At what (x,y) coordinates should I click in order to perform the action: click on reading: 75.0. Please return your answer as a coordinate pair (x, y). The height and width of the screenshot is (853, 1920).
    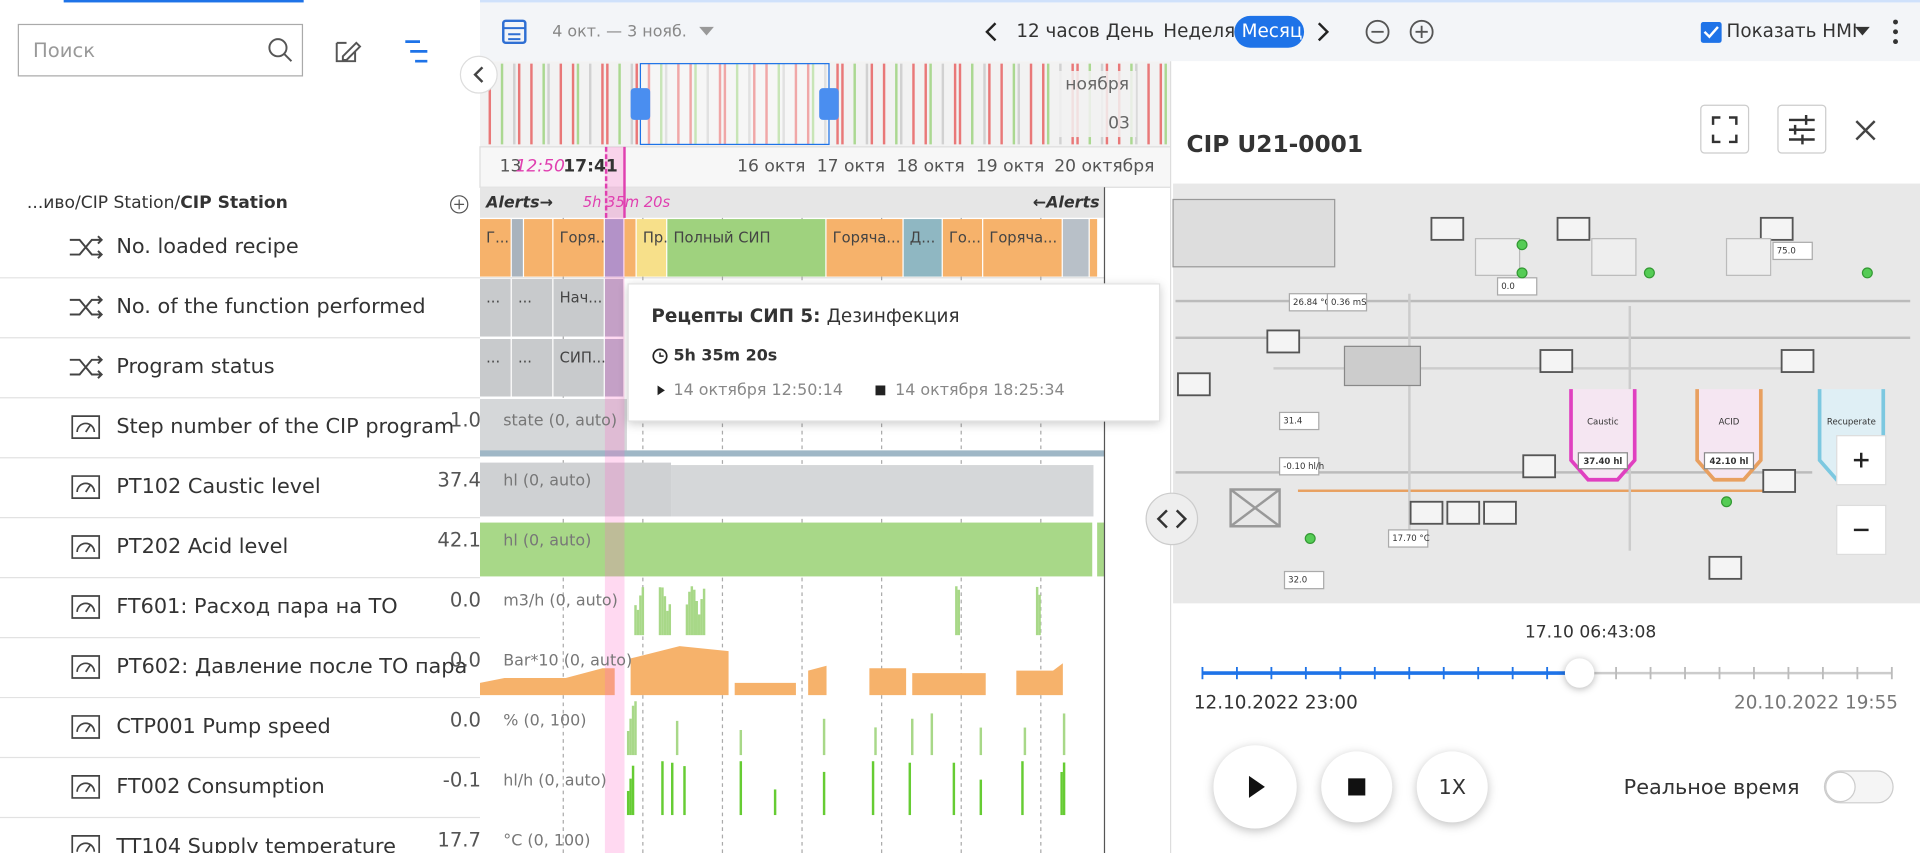
    Looking at the image, I should click on (1786, 251).